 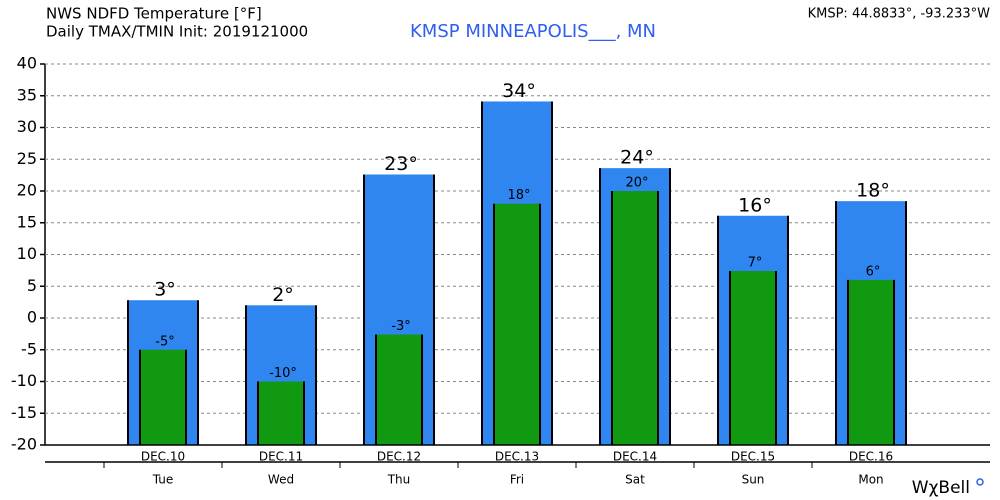 I want to click on x-tick-sublabel: Fri, so click(x=517, y=480).